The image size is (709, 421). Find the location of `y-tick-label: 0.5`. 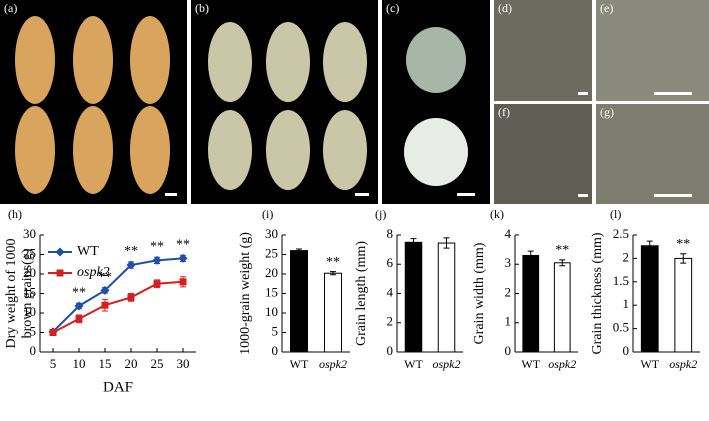

y-tick-label: 0.5 is located at coordinates (621, 327).